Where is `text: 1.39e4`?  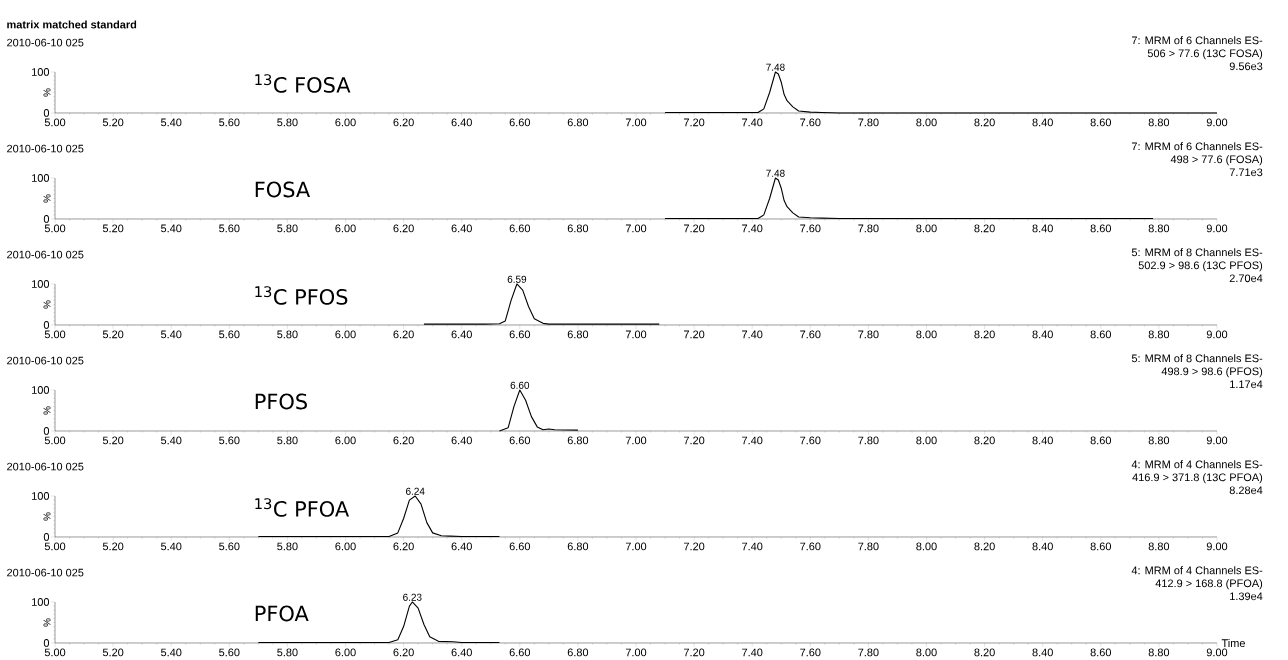 text: 1.39e4 is located at coordinates (1246, 596).